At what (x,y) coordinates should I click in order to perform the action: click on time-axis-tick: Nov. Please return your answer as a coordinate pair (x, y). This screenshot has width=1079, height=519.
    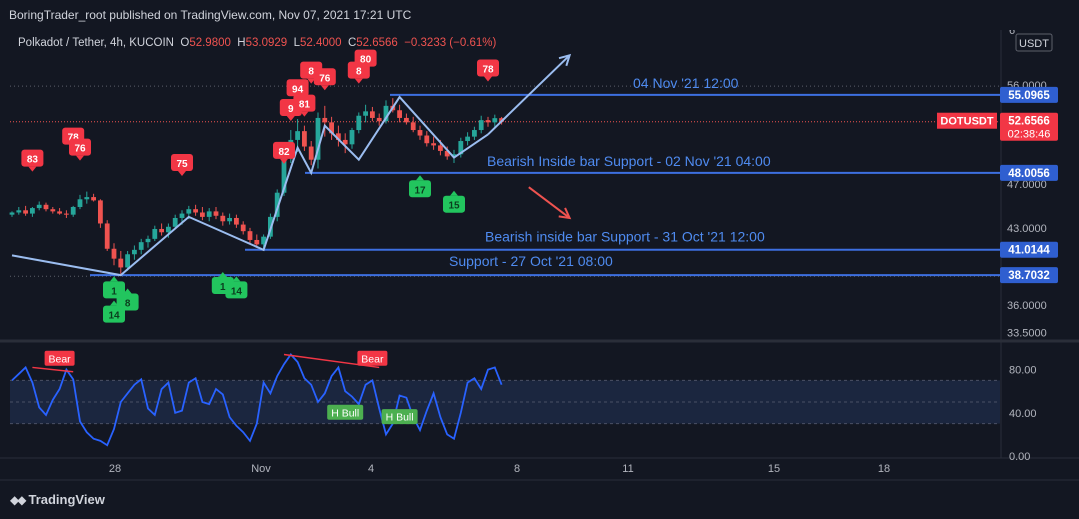
    Looking at the image, I should click on (261, 469).